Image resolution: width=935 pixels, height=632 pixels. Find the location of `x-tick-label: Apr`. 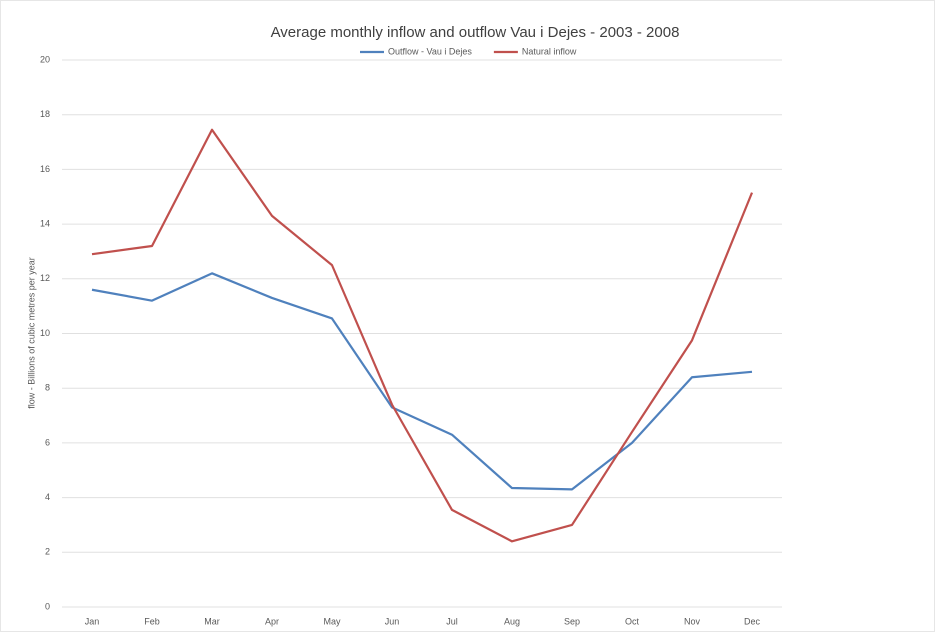

x-tick-label: Apr is located at coordinates (272, 621).